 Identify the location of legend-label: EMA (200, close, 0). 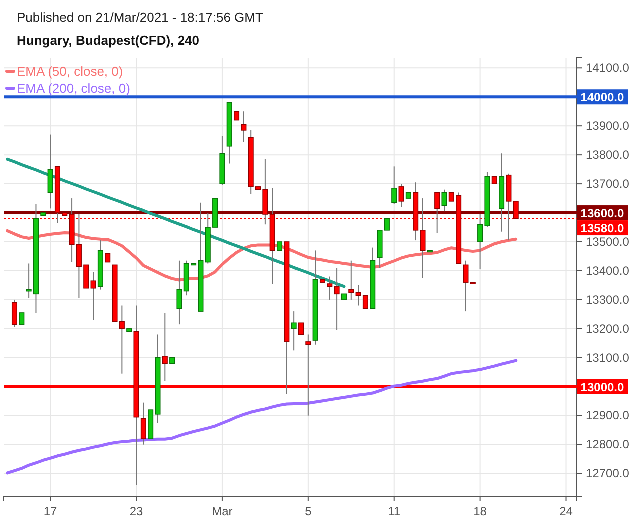
(73, 88).